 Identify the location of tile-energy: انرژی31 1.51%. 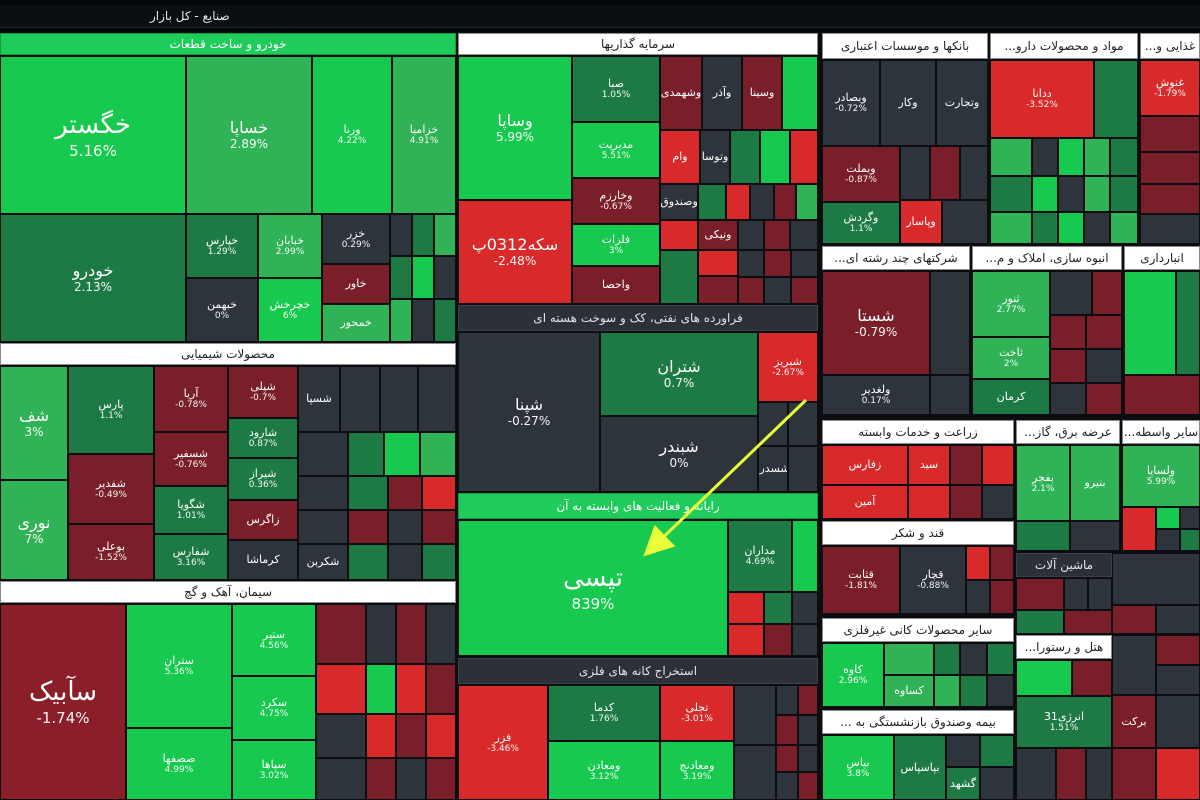
(1064, 722).